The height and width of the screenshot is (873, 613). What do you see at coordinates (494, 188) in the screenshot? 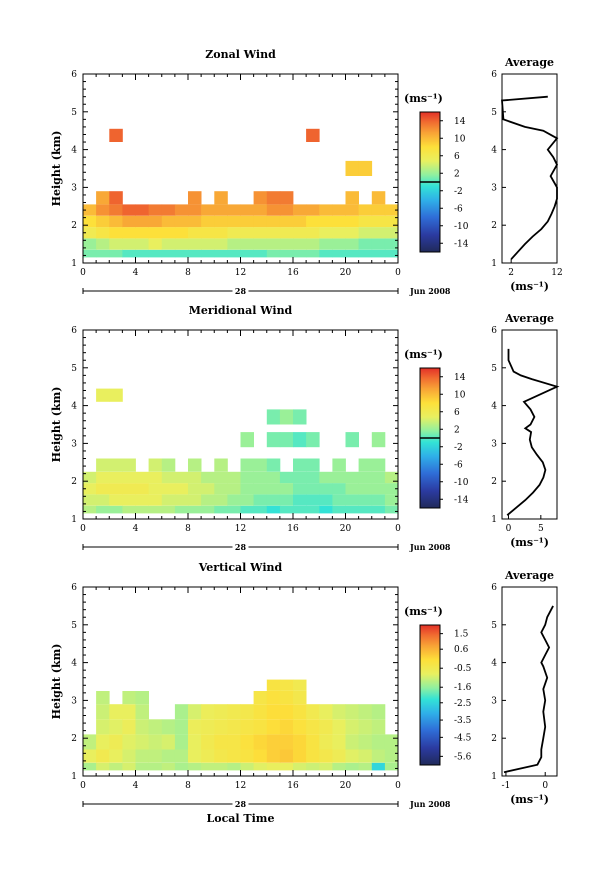
I see `profile-y-tick-label: 3` at bounding box center [494, 188].